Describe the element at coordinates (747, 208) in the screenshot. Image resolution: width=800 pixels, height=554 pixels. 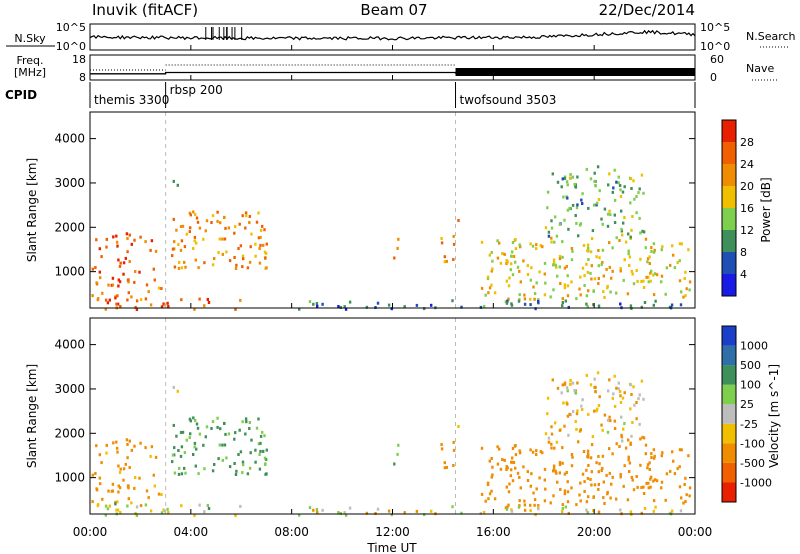
I see `power-colorbar-tick: 16` at that location.